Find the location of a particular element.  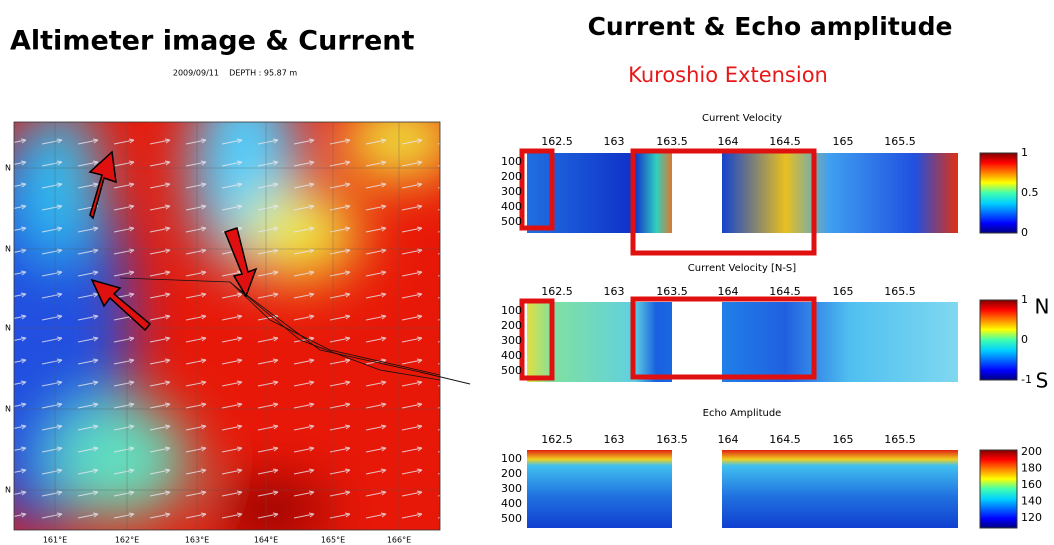

flow-arrows is located at coordinates (173, 241).